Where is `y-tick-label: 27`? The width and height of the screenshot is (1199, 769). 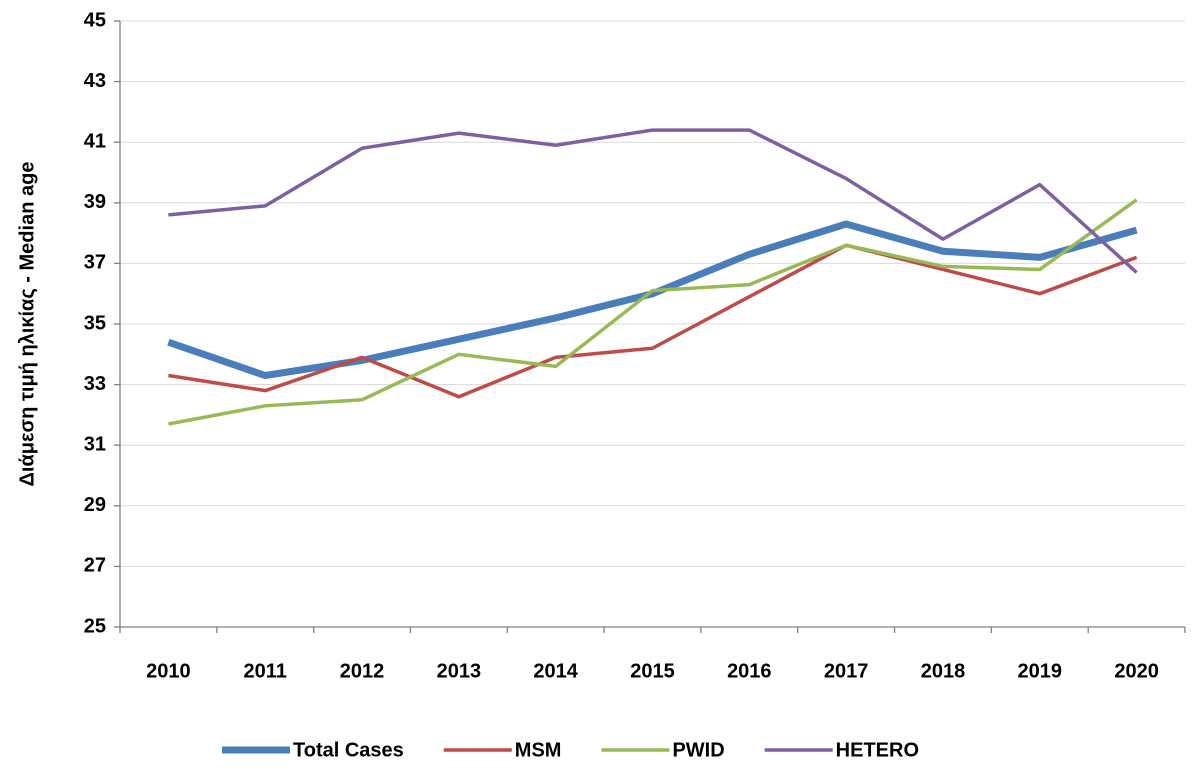
y-tick-label: 27 is located at coordinates (95, 566).